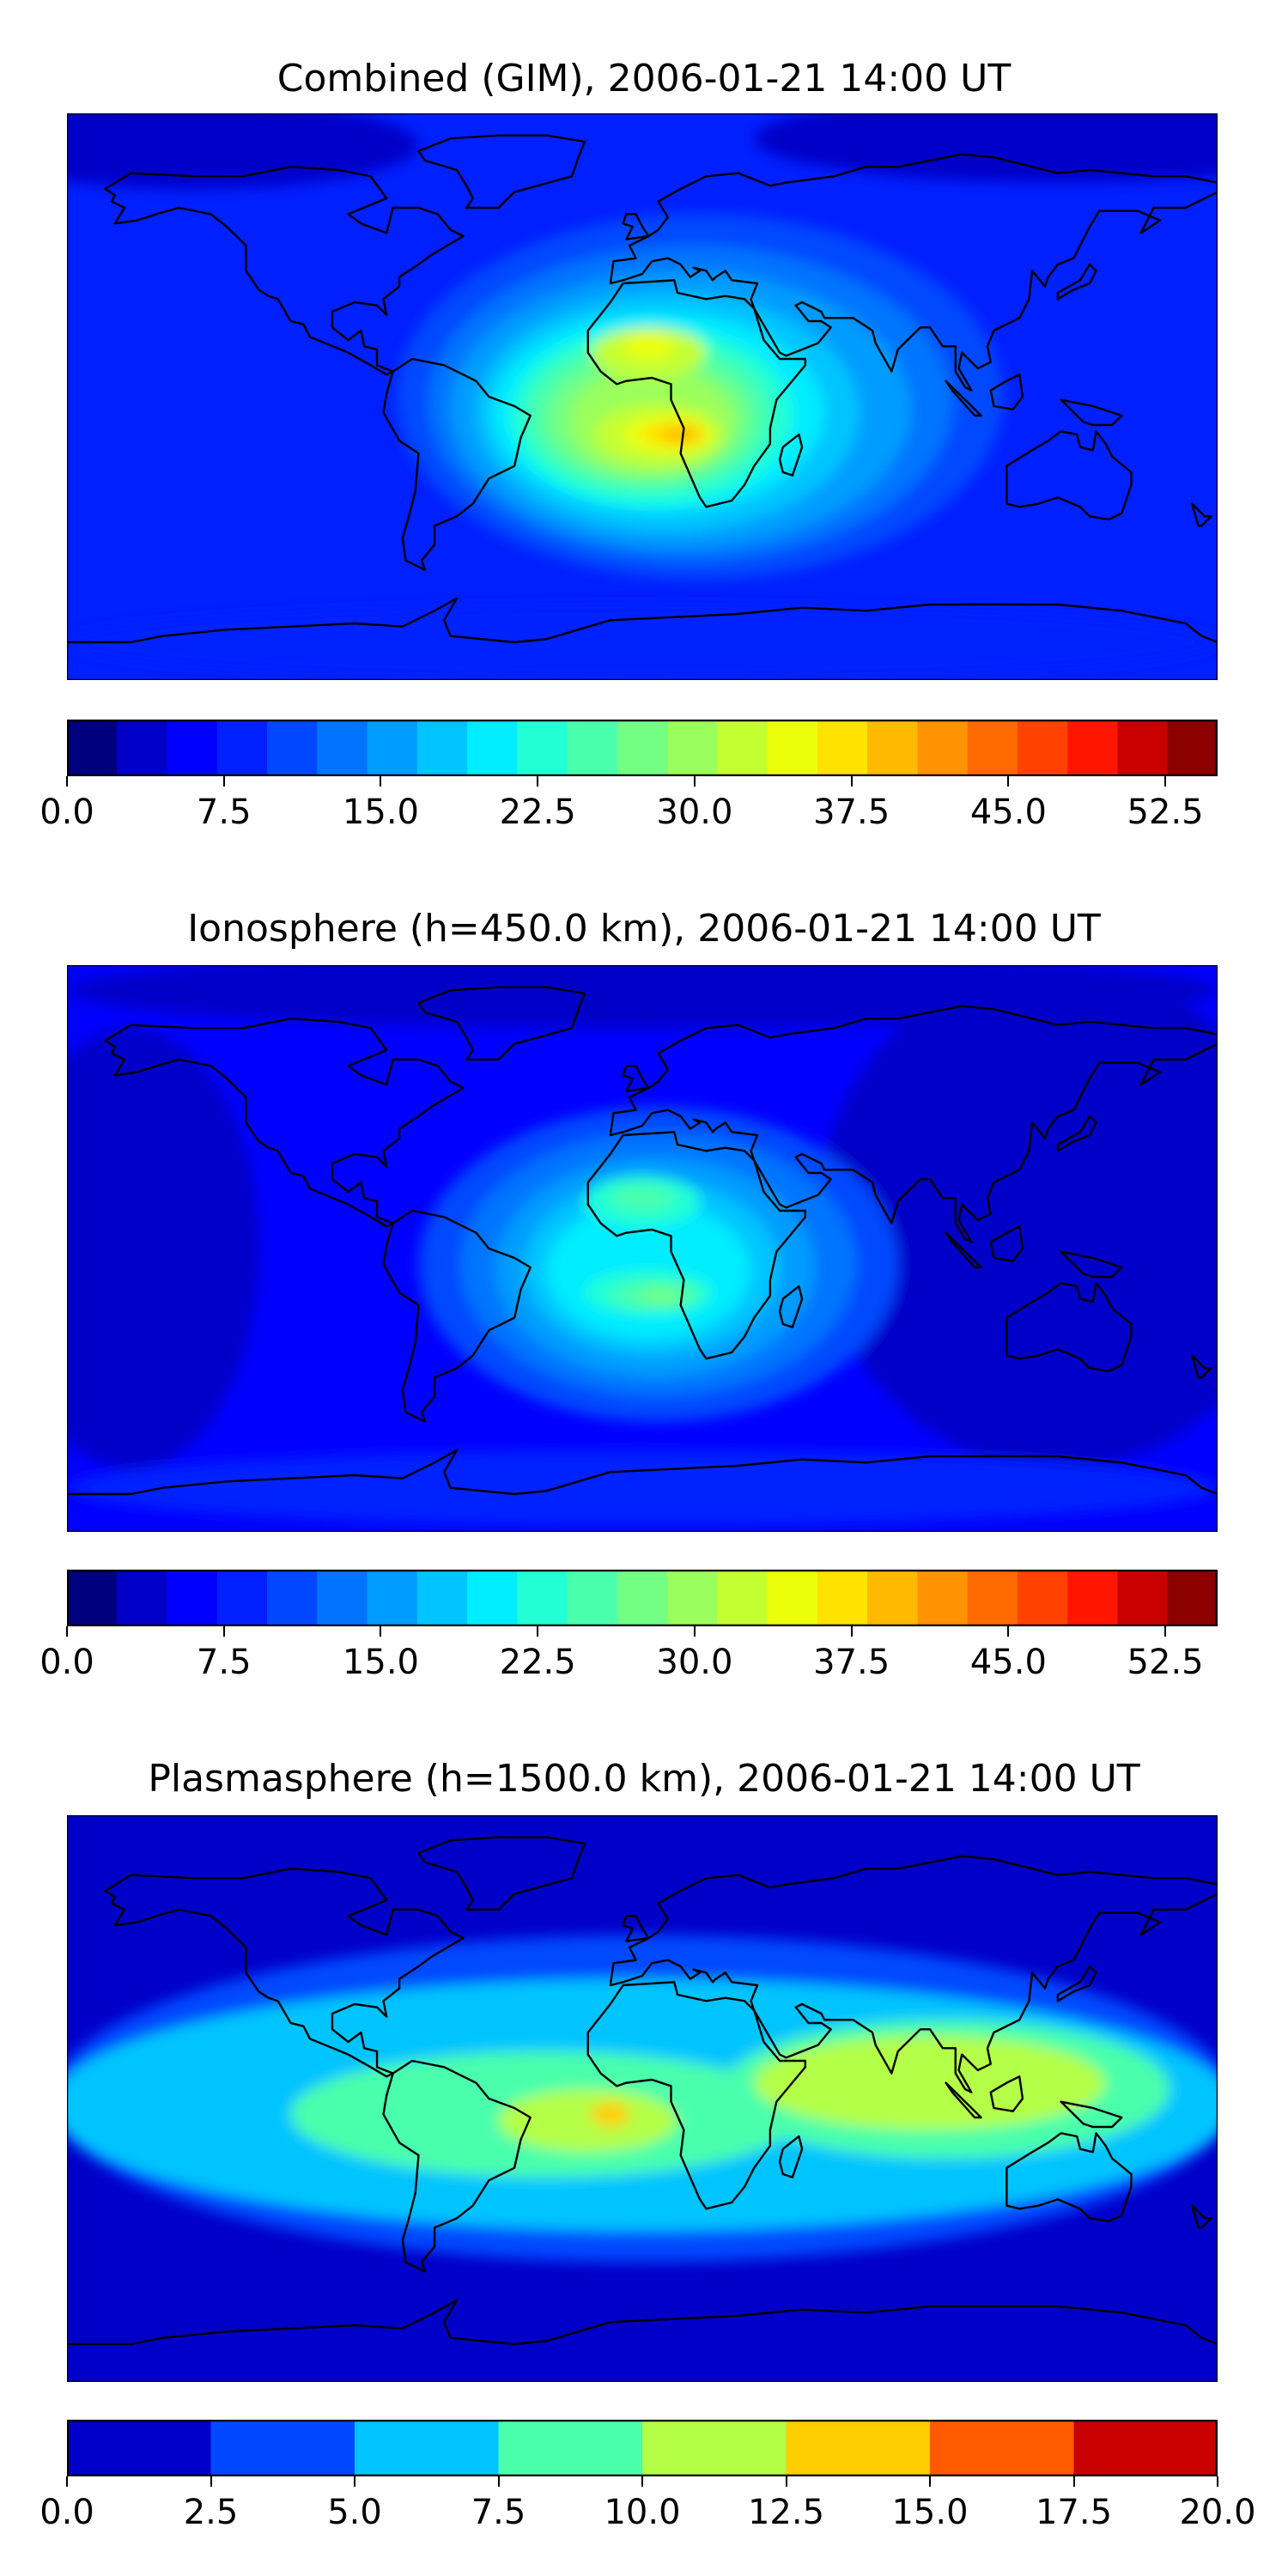  I want to click on coastline-africa, so click(696, 2095).